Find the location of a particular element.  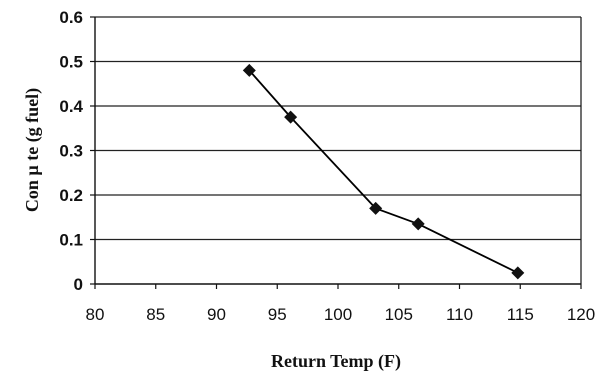

x-tick-label: 110 is located at coordinates (459, 314).